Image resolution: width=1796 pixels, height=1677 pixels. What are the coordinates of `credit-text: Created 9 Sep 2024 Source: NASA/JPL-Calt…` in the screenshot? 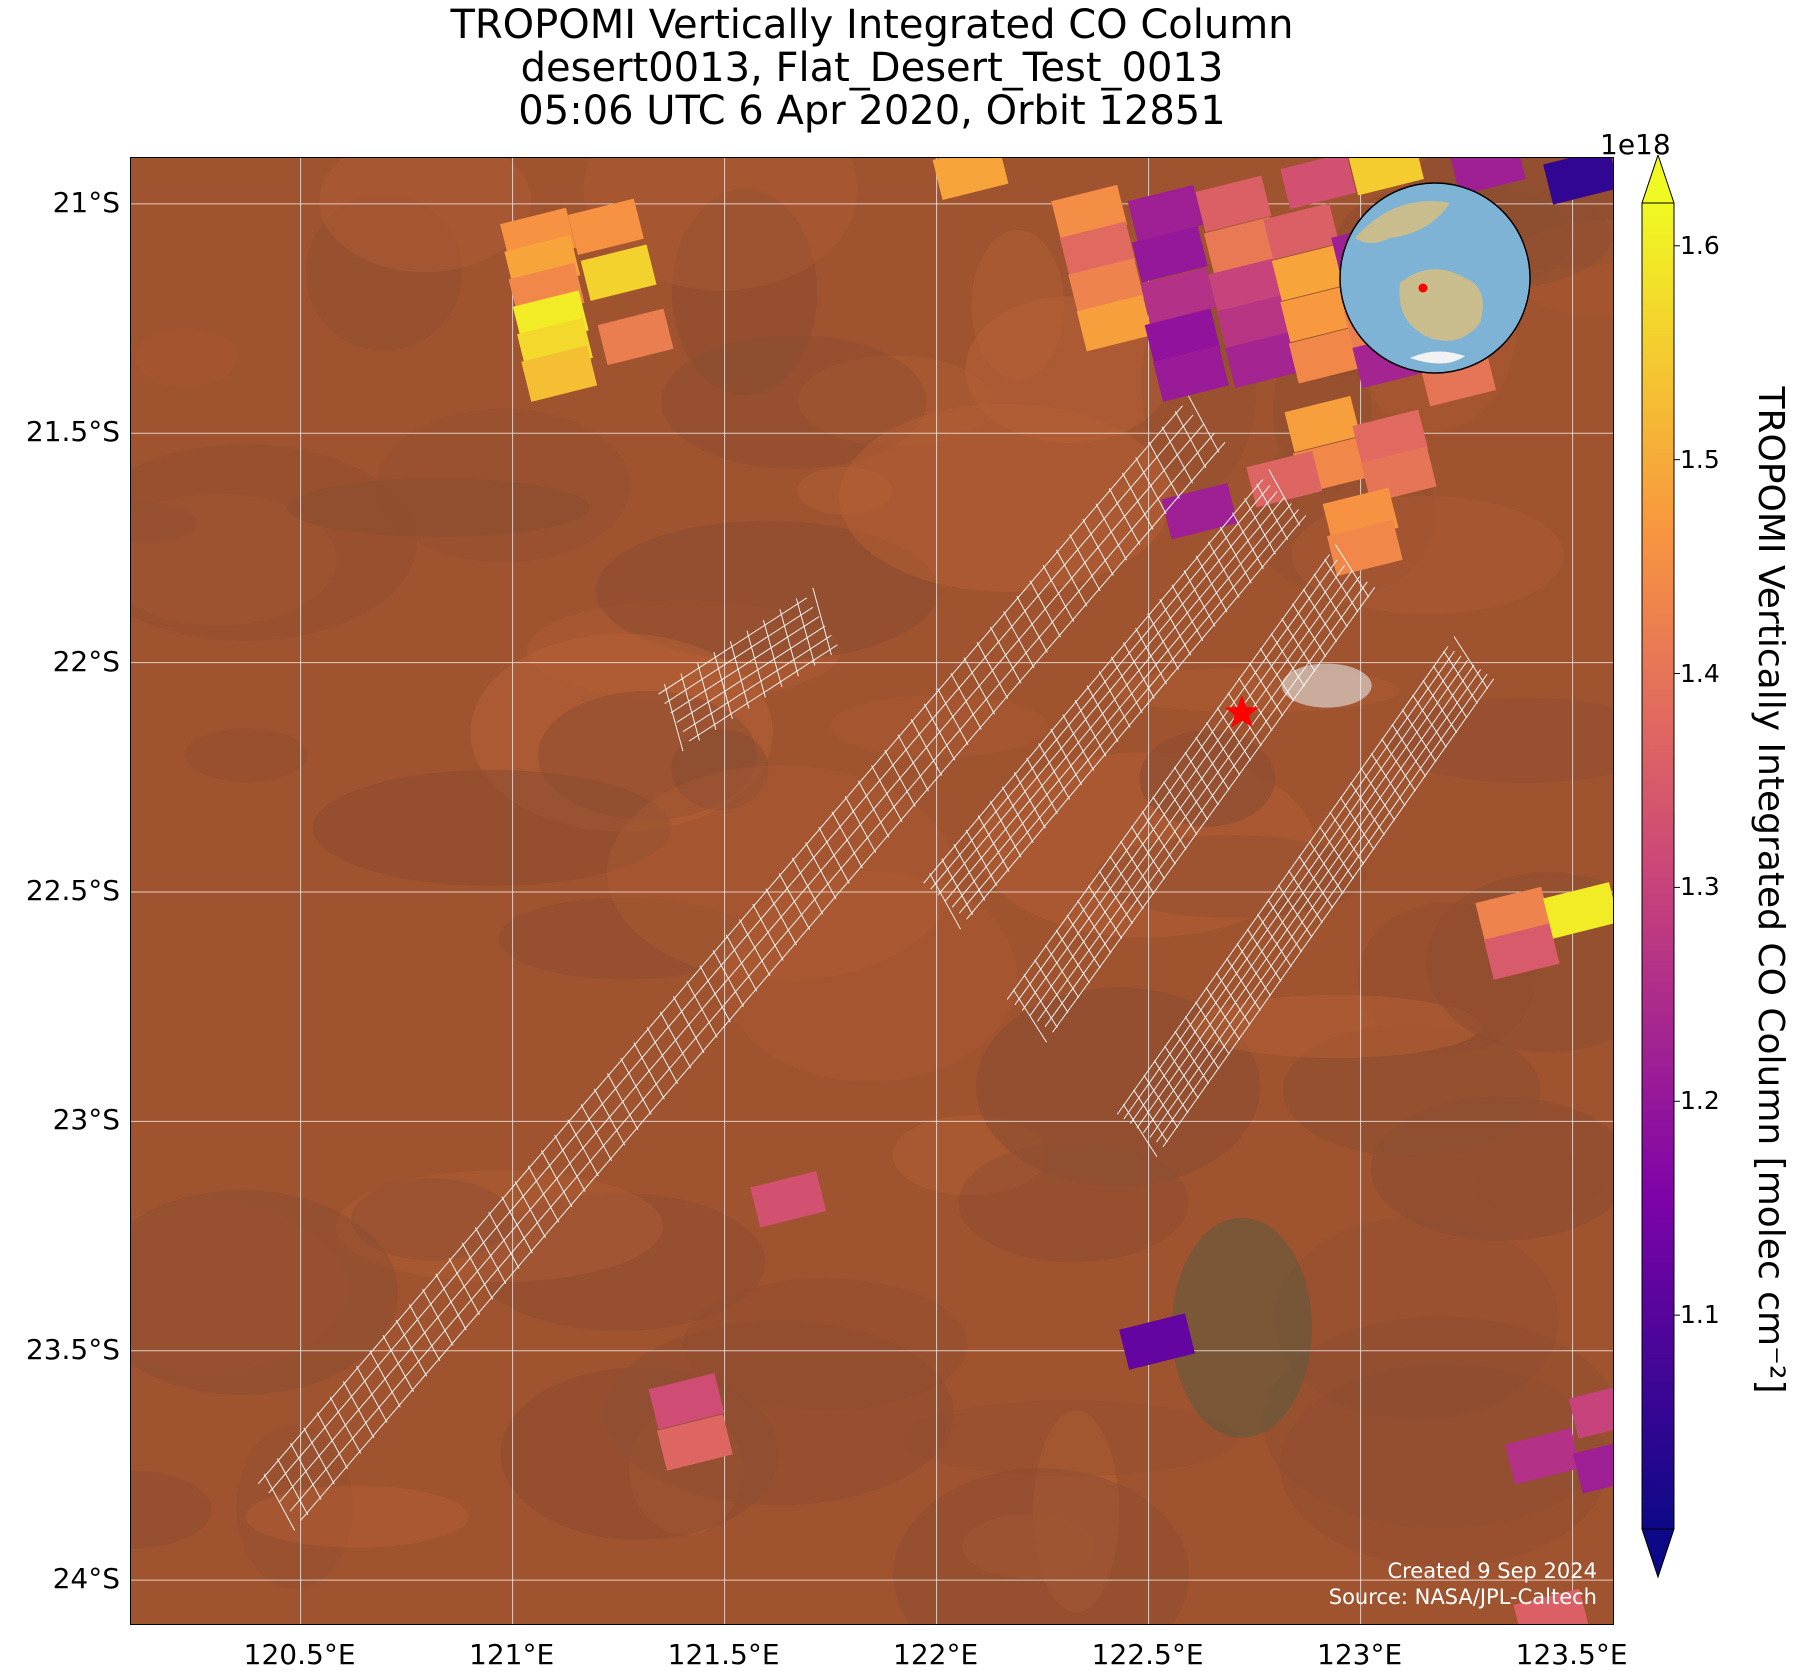 It's located at (1463, 1584).